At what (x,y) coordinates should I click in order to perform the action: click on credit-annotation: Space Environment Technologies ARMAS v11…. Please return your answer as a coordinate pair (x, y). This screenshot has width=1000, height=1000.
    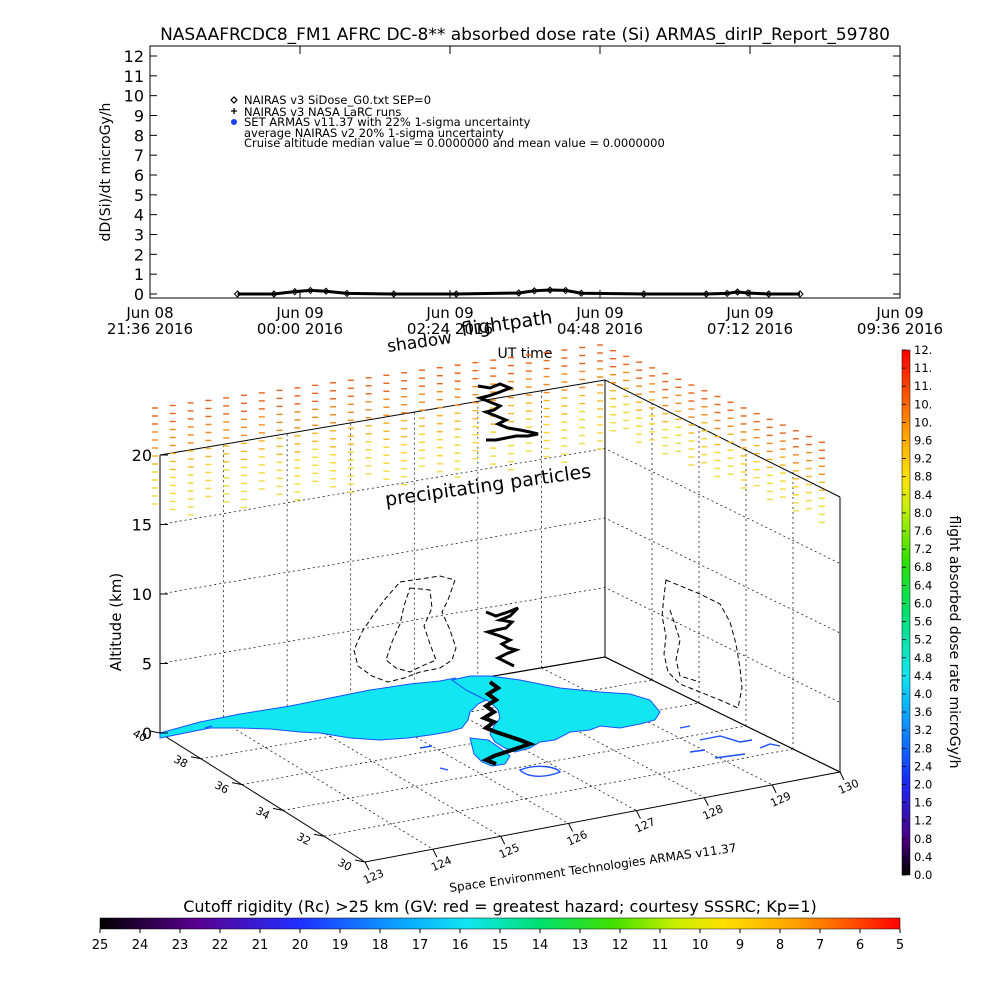
    Looking at the image, I should click on (592, 868).